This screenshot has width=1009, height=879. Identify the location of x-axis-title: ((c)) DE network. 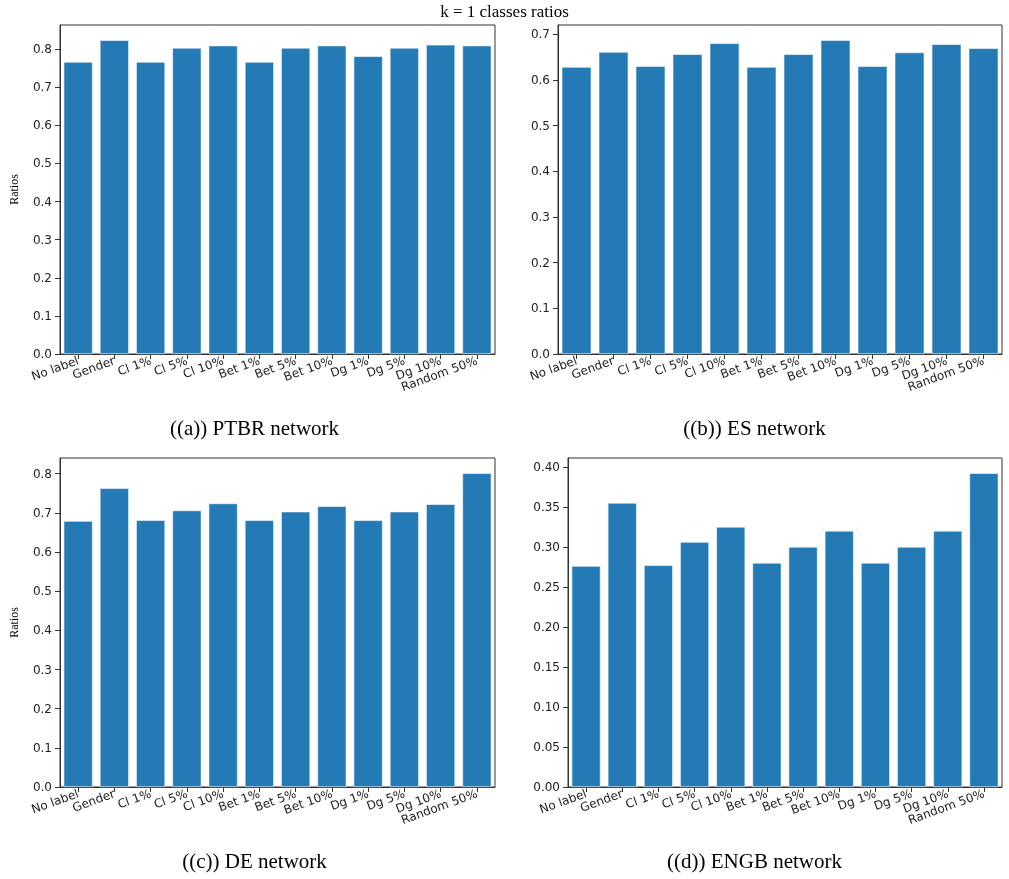
(254, 861).